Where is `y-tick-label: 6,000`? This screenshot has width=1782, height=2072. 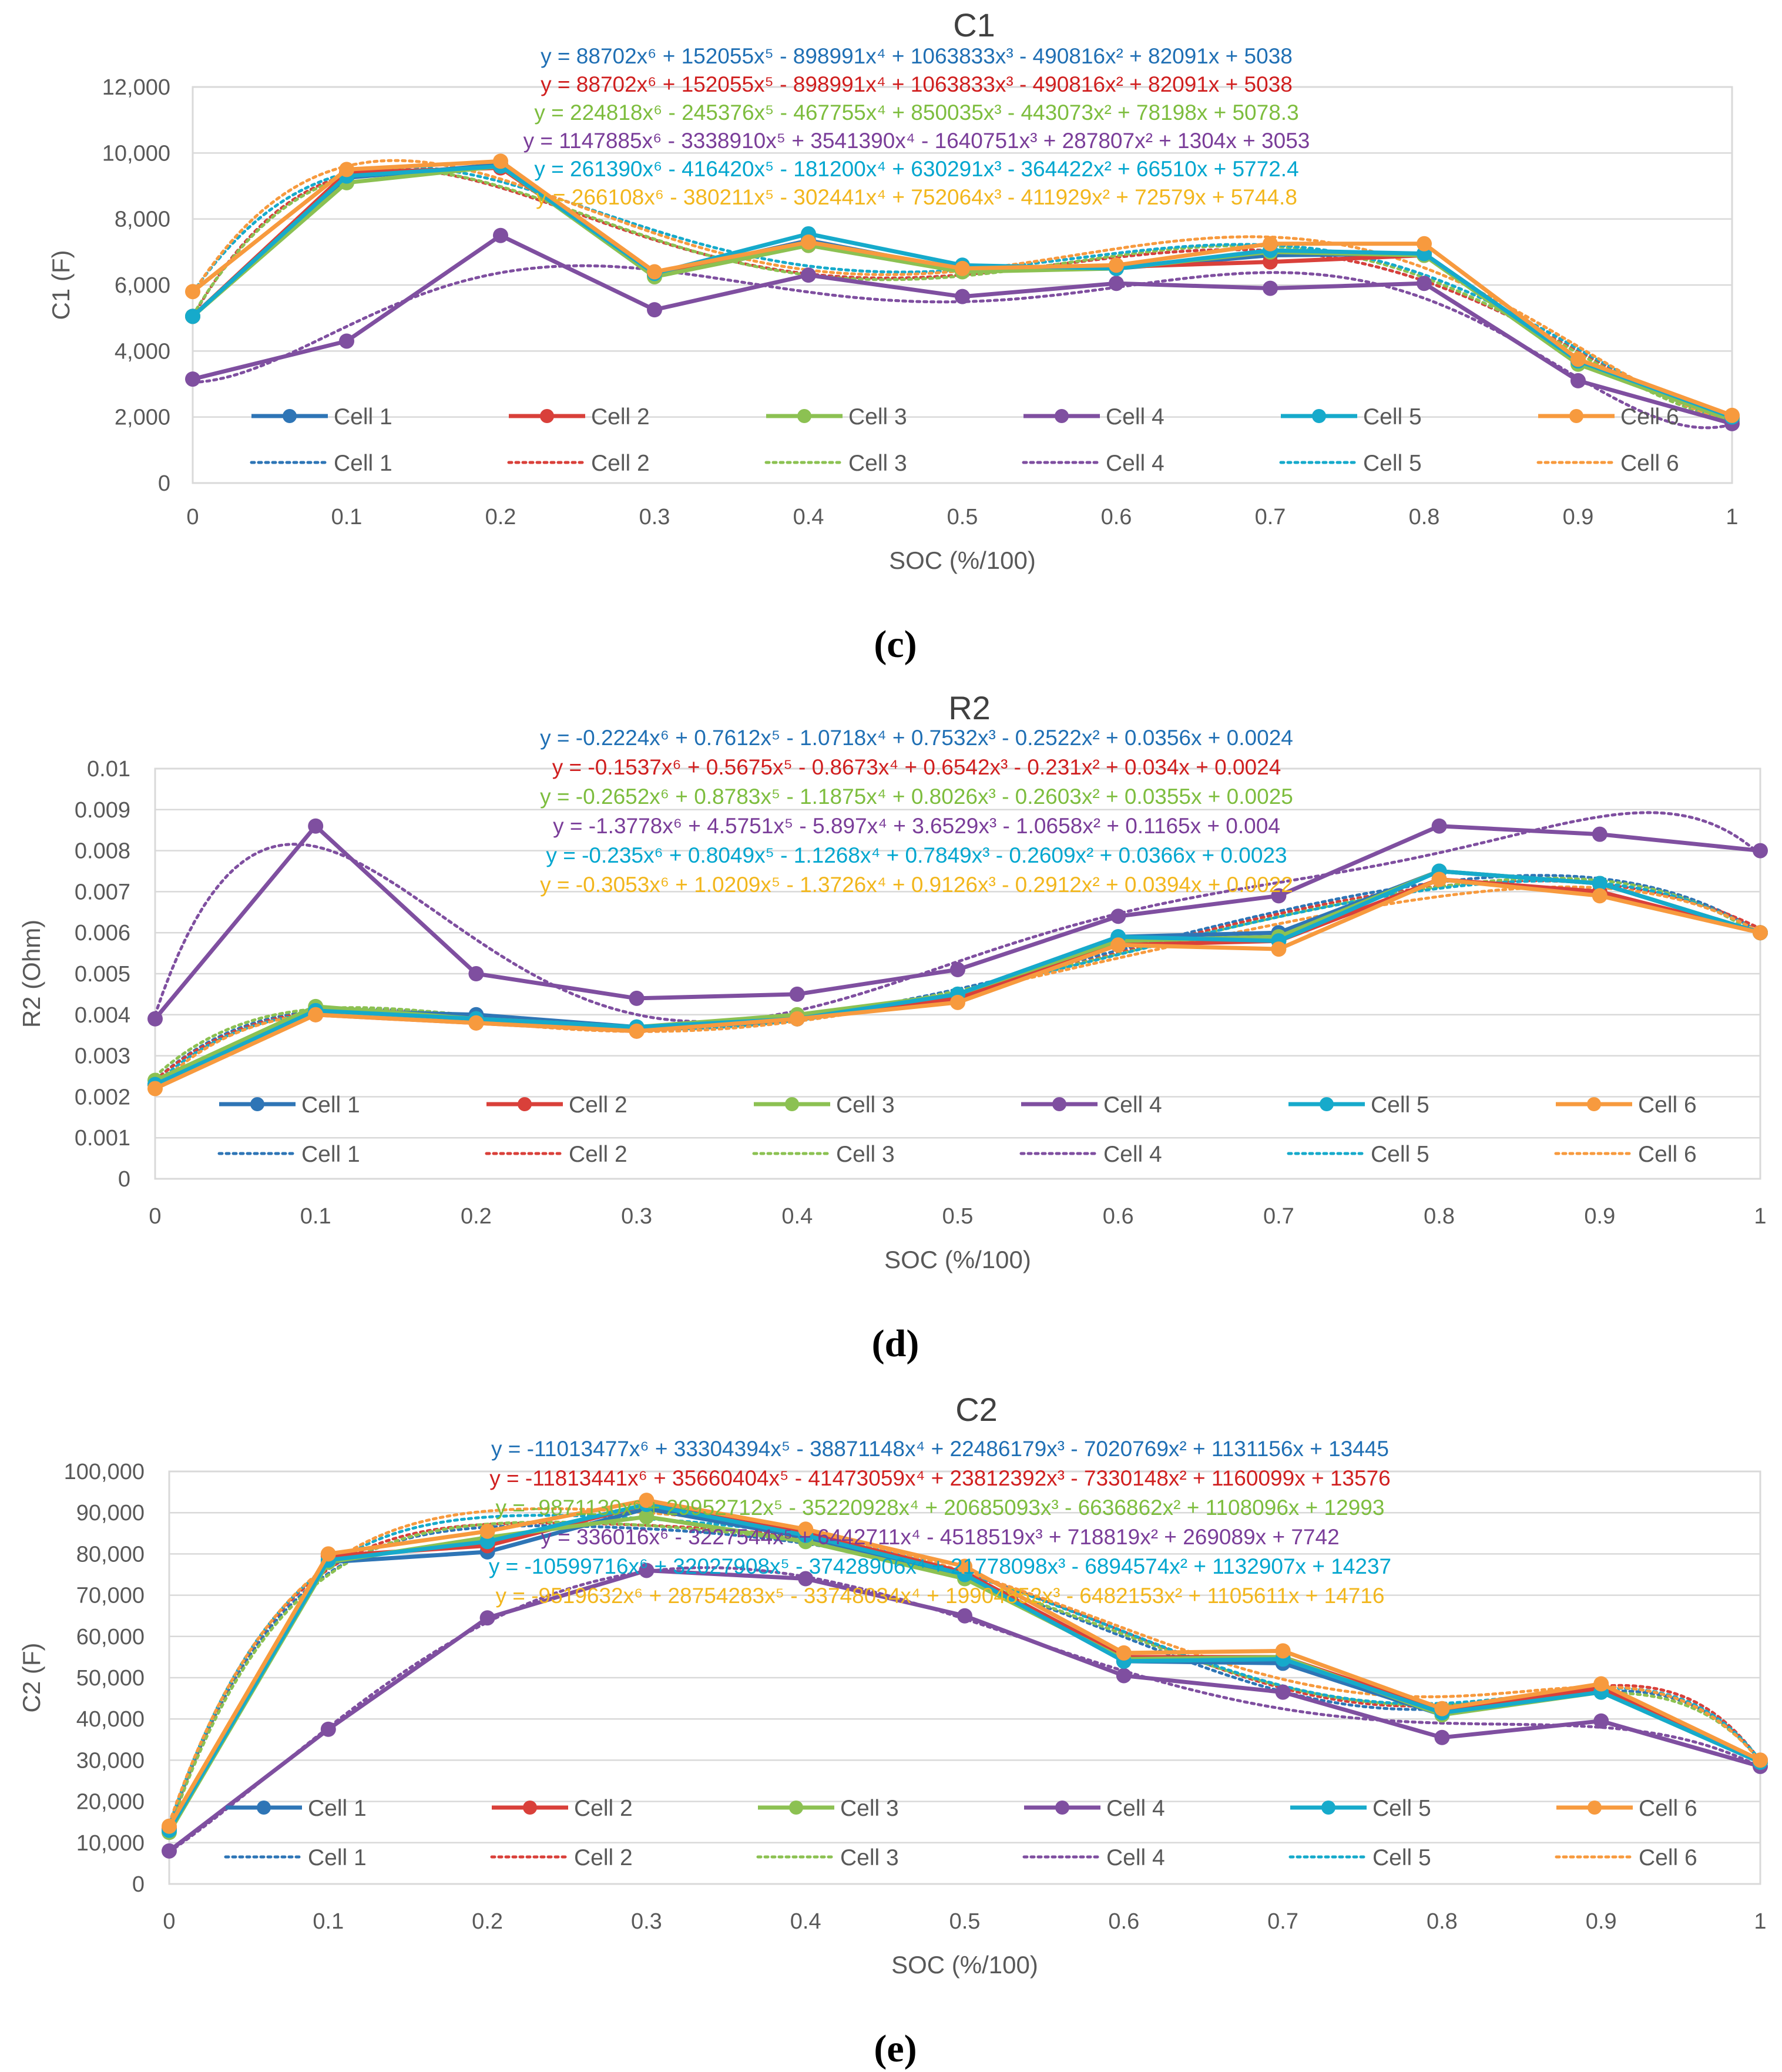
y-tick-label: 6,000 is located at coordinates (142, 286).